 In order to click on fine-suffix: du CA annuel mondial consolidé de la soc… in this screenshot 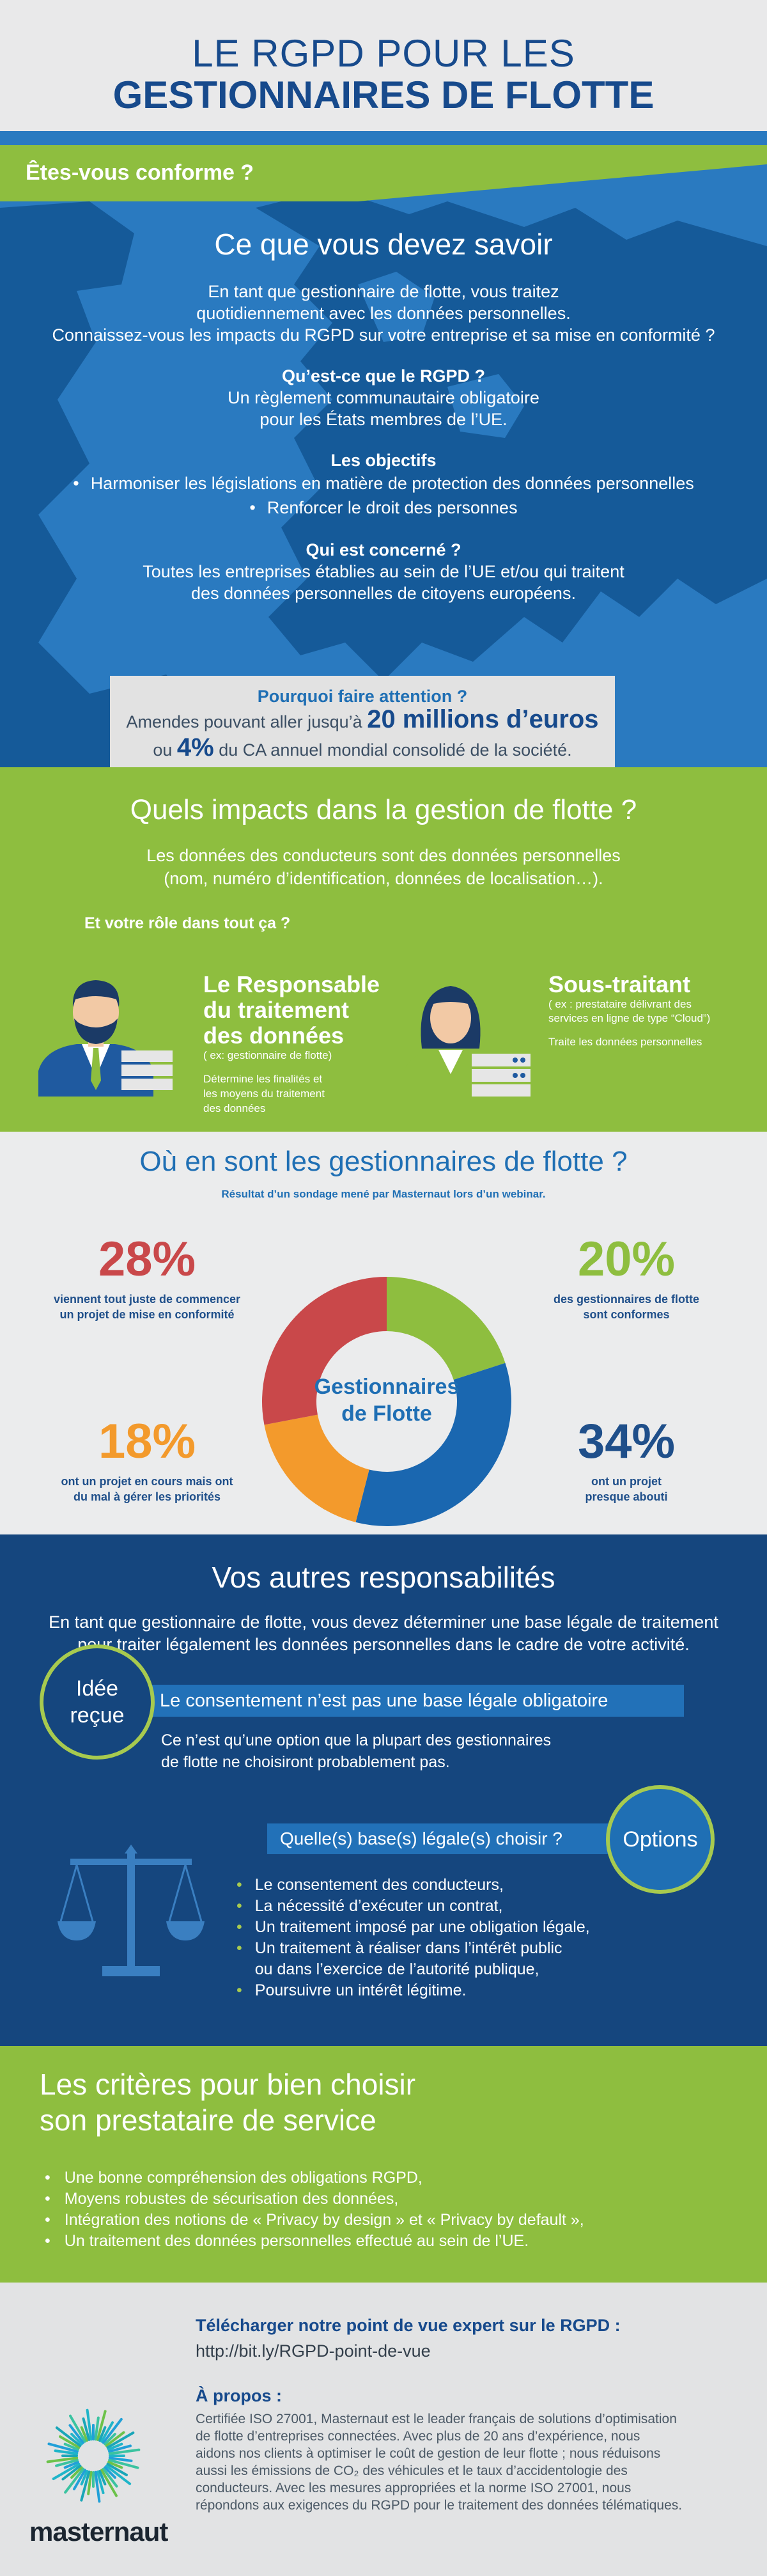, I will do `click(395, 750)`.